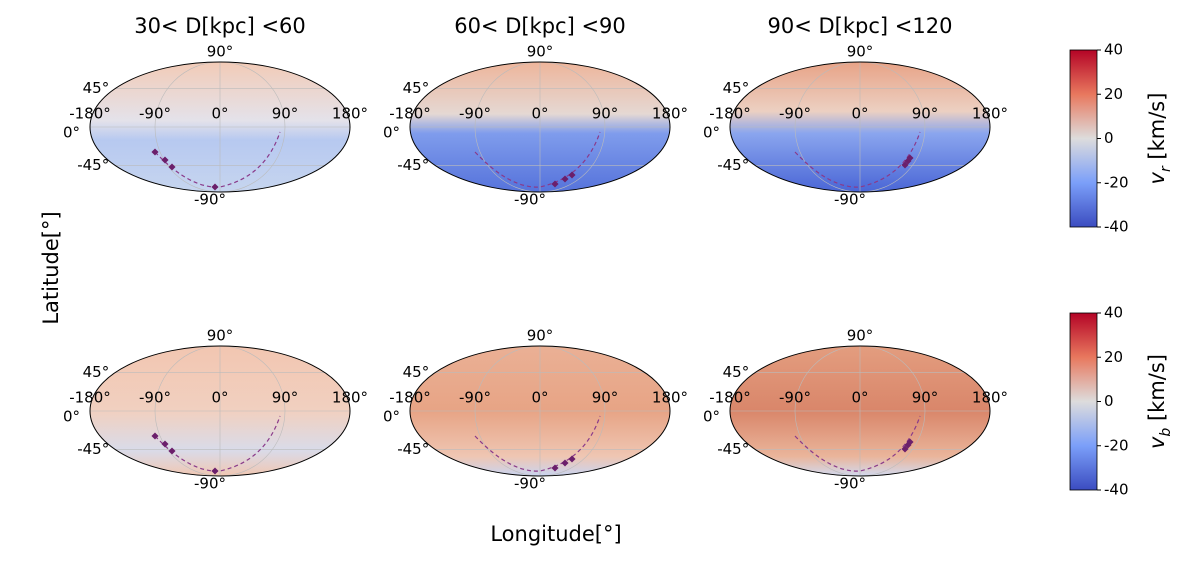 The image size is (1200, 562). I want to click on colorbar-label-subscript: b, so click(1166, 432).